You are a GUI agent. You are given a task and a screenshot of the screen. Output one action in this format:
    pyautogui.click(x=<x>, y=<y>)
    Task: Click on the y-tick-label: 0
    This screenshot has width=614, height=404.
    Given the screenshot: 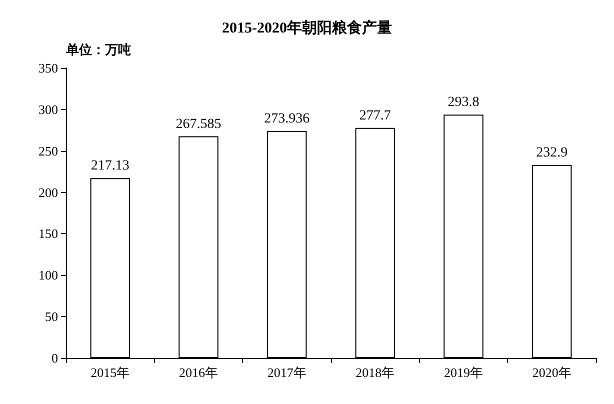 What is the action you would take?
    pyautogui.click(x=55, y=358)
    